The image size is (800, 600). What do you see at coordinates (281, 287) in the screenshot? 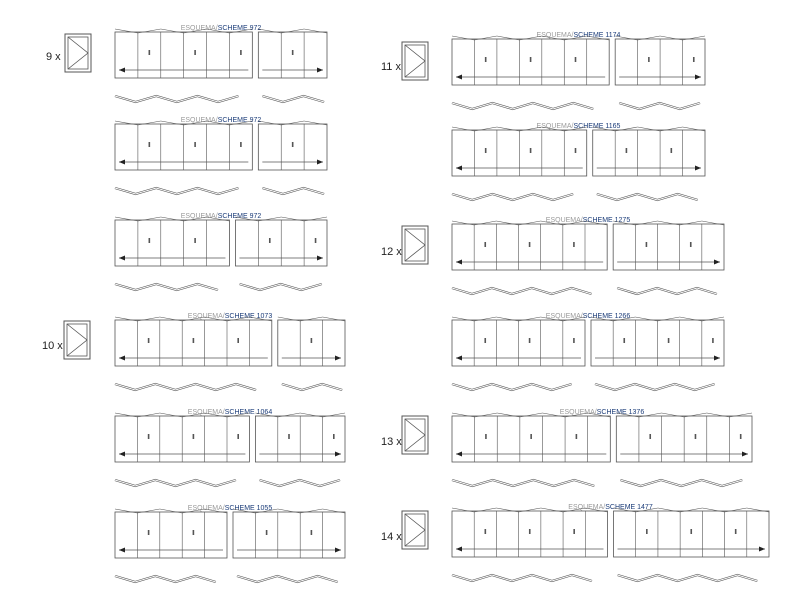
I see `folded-plan-view` at bounding box center [281, 287].